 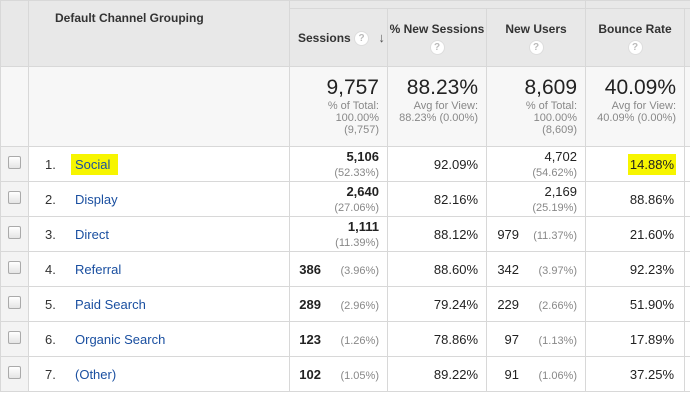 I want to click on bounce-rate-cell: 17.89%, so click(x=635, y=339).